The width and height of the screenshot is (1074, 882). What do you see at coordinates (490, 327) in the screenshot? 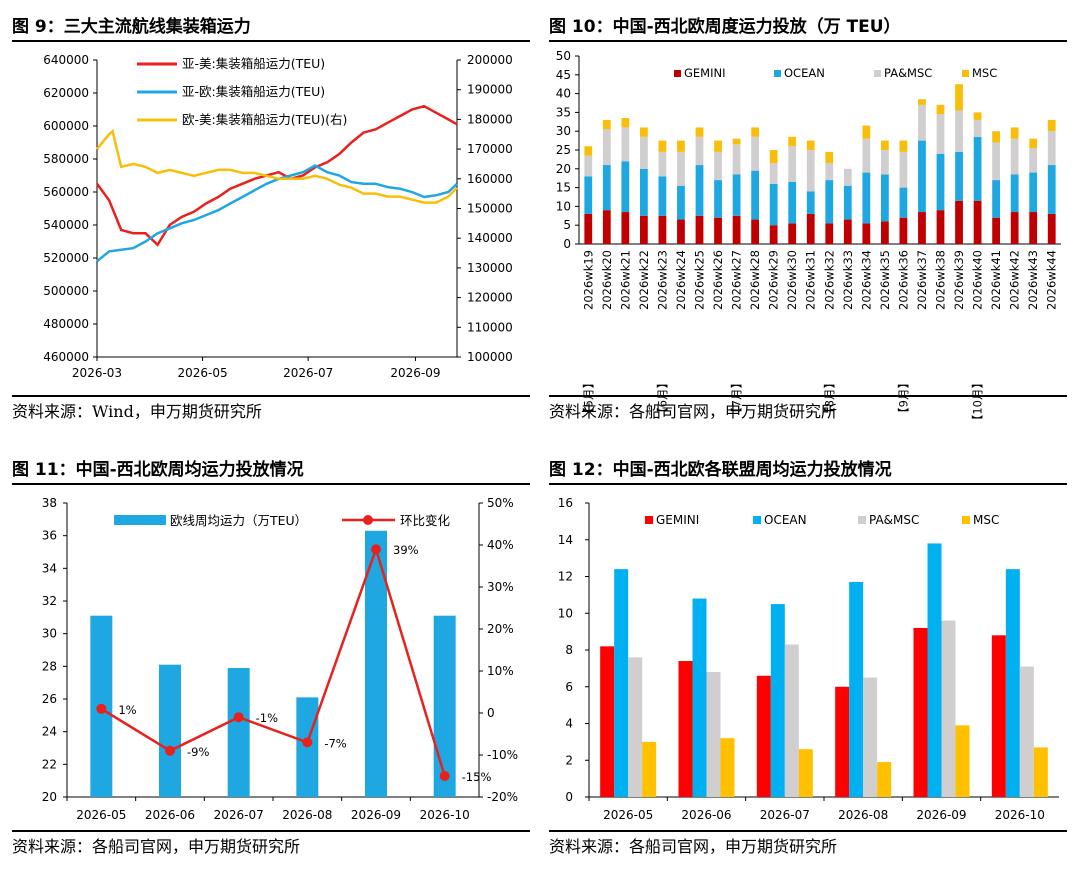
I see `y2-tick-label: 110000` at bounding box center [490, 327].